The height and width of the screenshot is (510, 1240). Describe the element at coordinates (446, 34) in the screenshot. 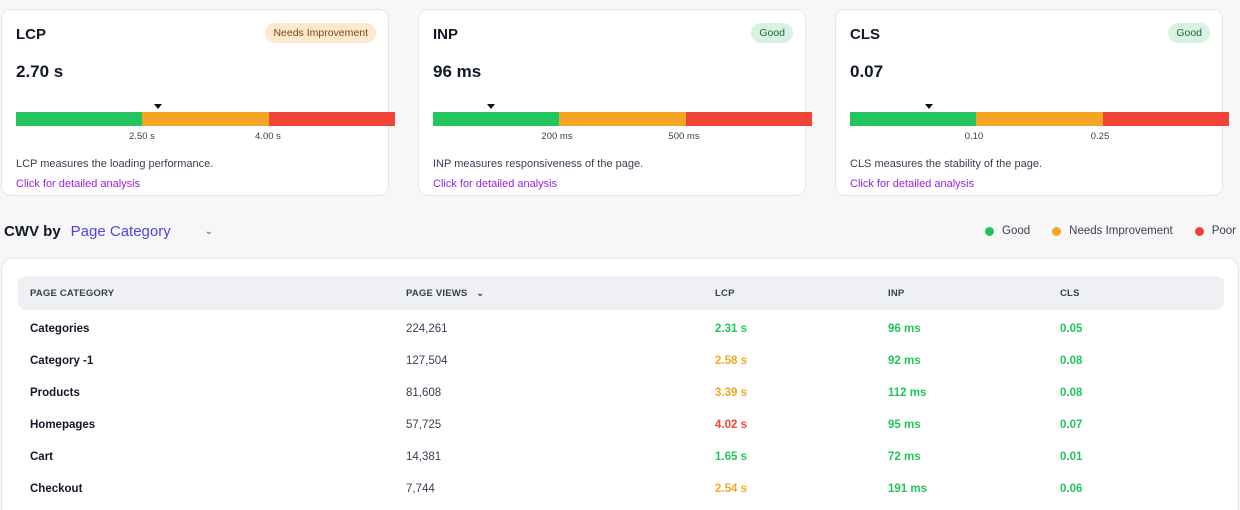

I see `inp-title: INP` at that location.